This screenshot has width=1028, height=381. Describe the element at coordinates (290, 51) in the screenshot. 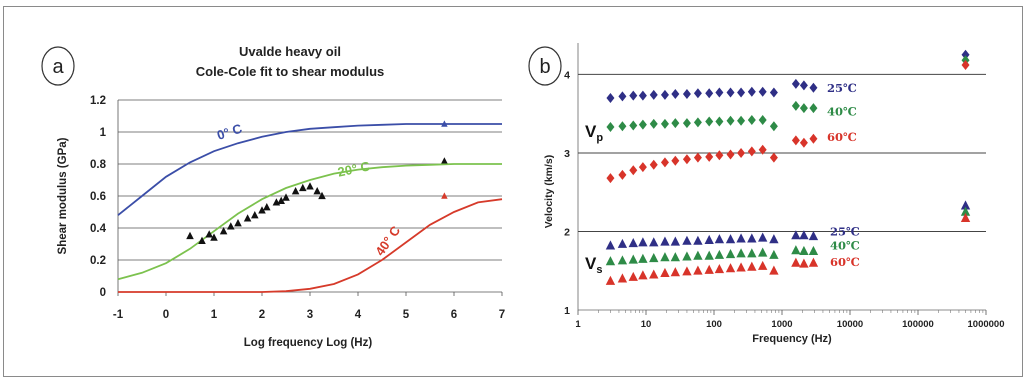

I see `chart-title: Uvalde heavy oil` at that location.